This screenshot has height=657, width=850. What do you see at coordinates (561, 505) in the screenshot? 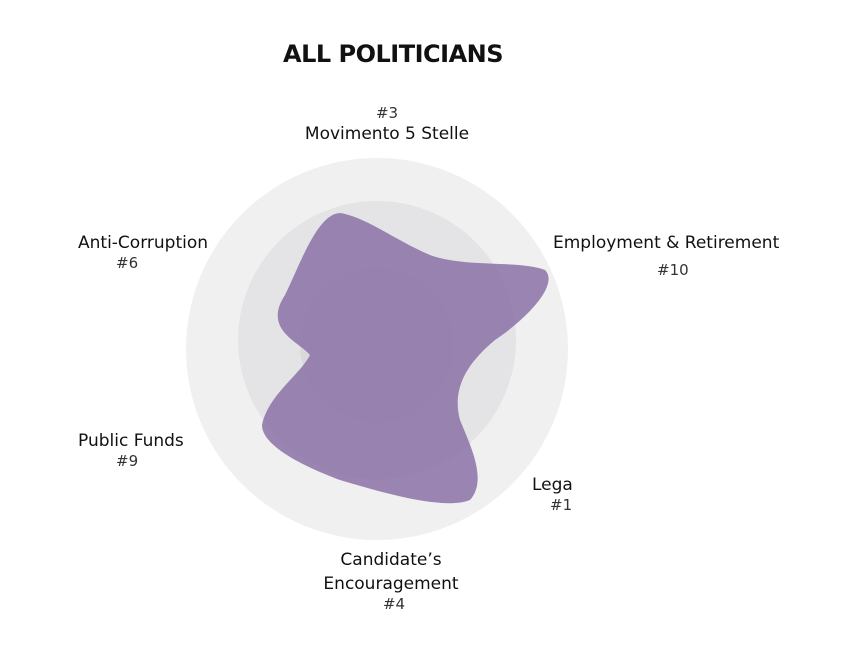
I see `axis-rank-lega: #1` at bounding box center [561, 505].